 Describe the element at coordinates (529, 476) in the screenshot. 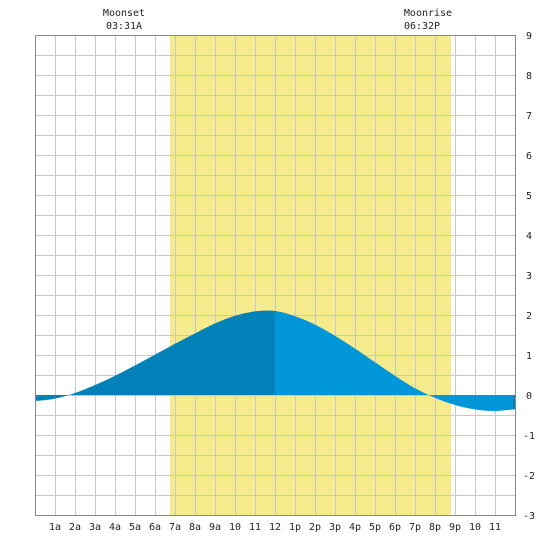

I see `y-tick-label: -2` at that location.